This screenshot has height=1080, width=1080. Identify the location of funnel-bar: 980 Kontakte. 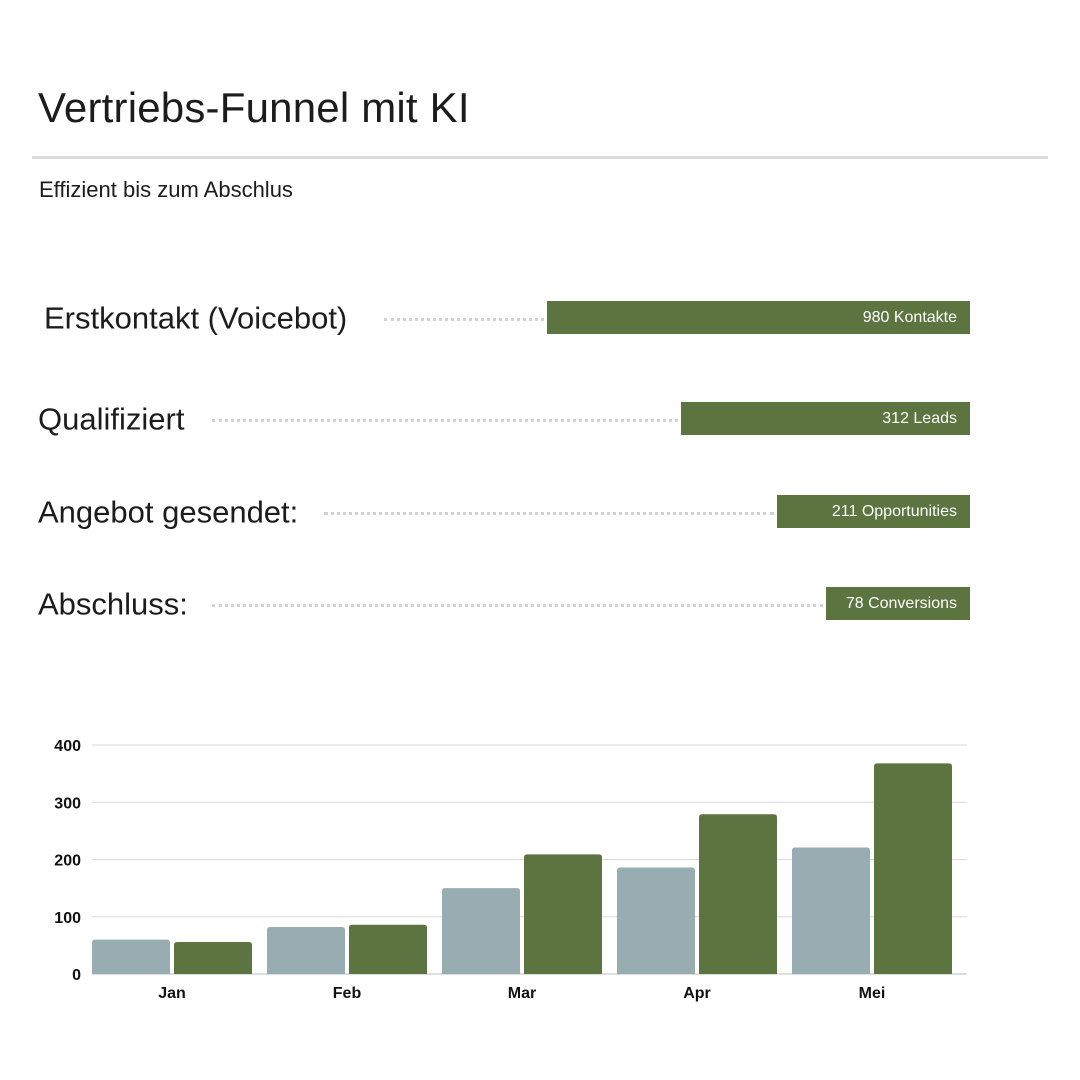
(758, 317).